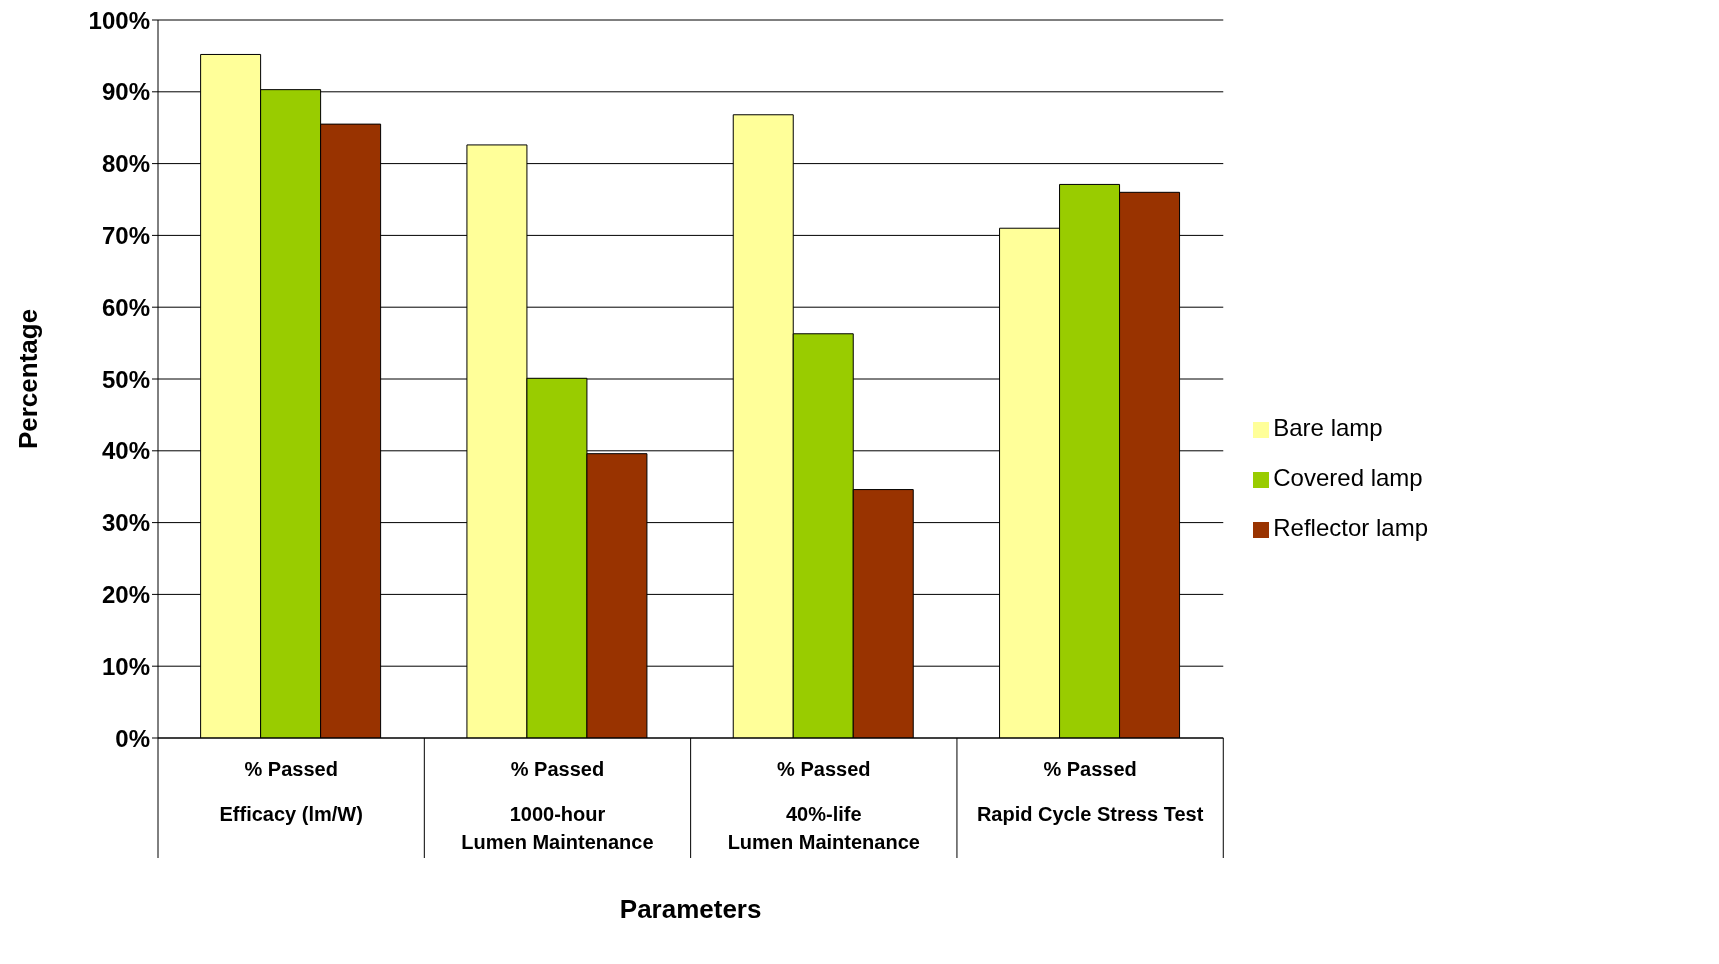 This screenshot has height=964, width=1719. I want to click on y-tick-label: 60%, so click(125, 307).